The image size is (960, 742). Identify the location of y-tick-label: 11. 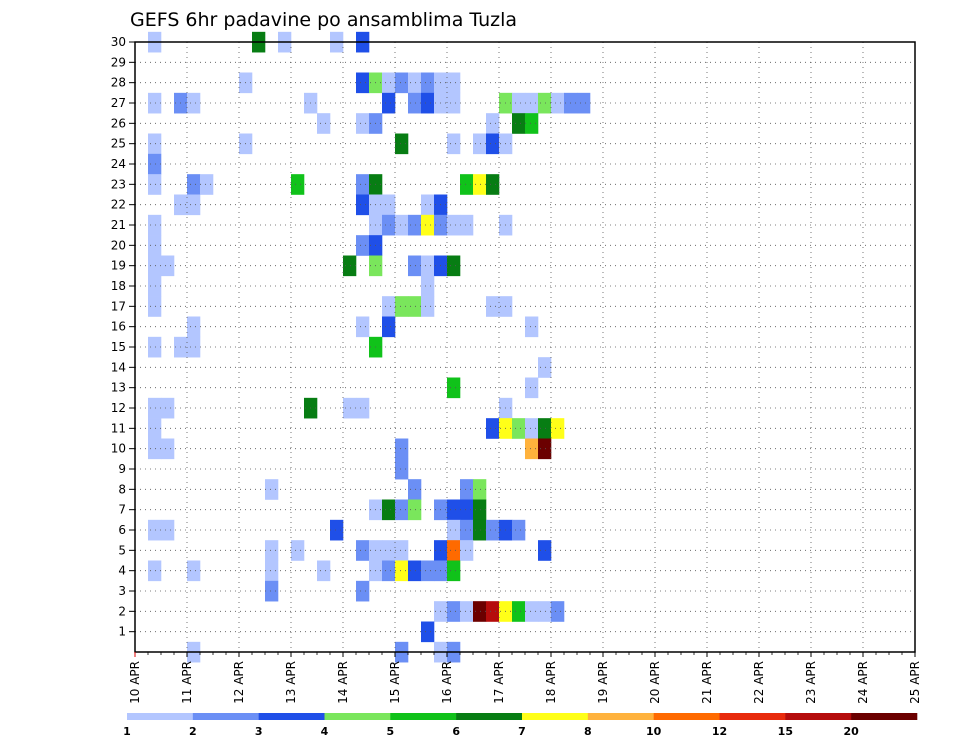
(118, 428).